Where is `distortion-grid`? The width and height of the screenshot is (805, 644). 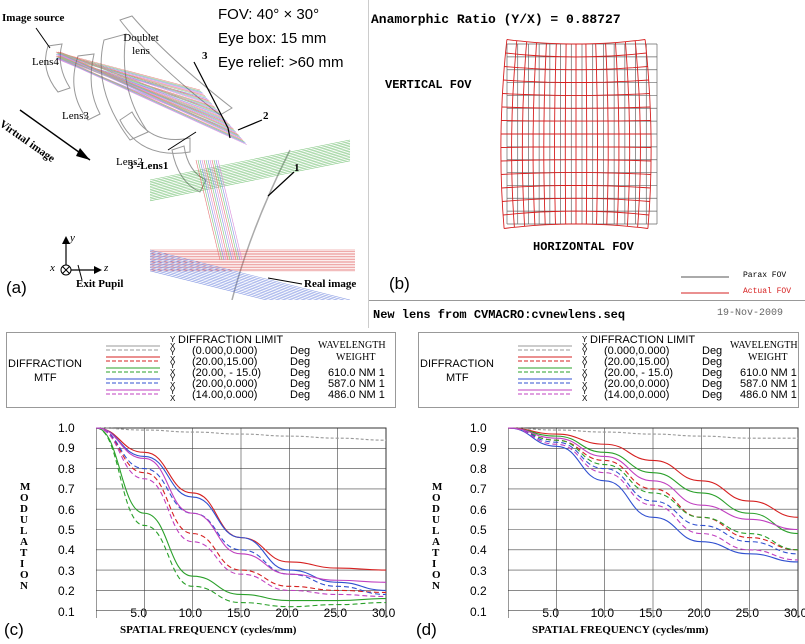 distortion-grid is located at coordinates (579, 134).